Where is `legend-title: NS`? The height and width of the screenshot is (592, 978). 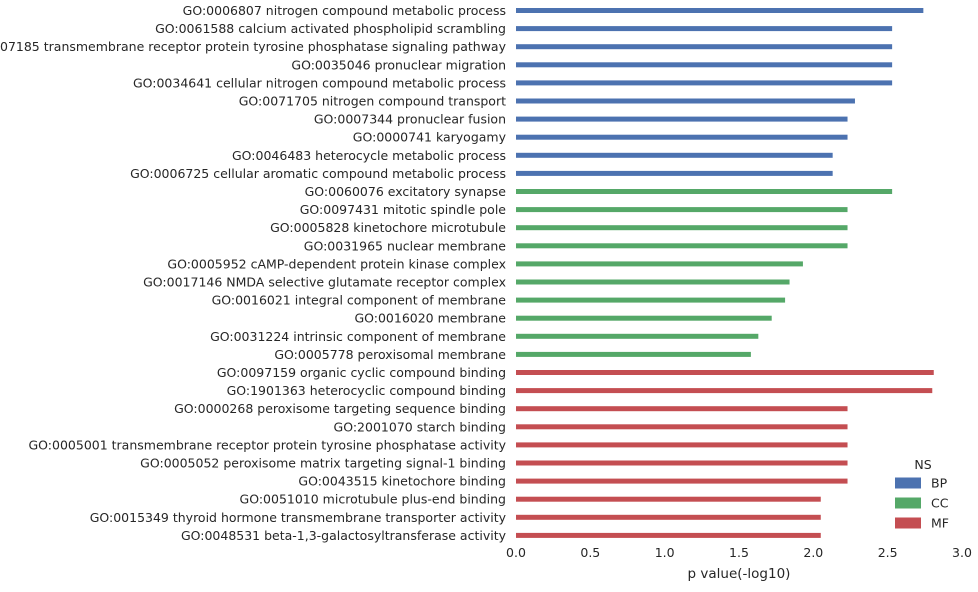 legend-title: NS is located at coordinates (922, 464).